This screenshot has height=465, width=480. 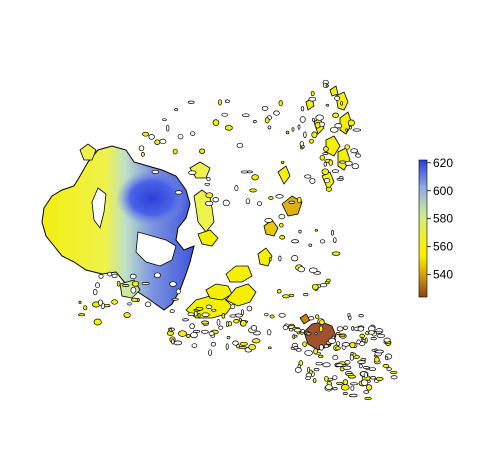 What do you see at coordinates (329, 138) in the screenshot?
I see `northeast-islands` at bounding box center [329, 138].